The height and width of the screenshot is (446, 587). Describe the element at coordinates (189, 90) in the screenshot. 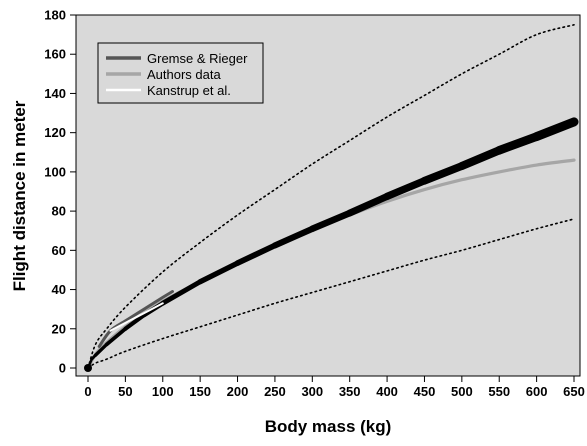

I see `legend-label-kanstrup: Kanstrup et al.` at that location.